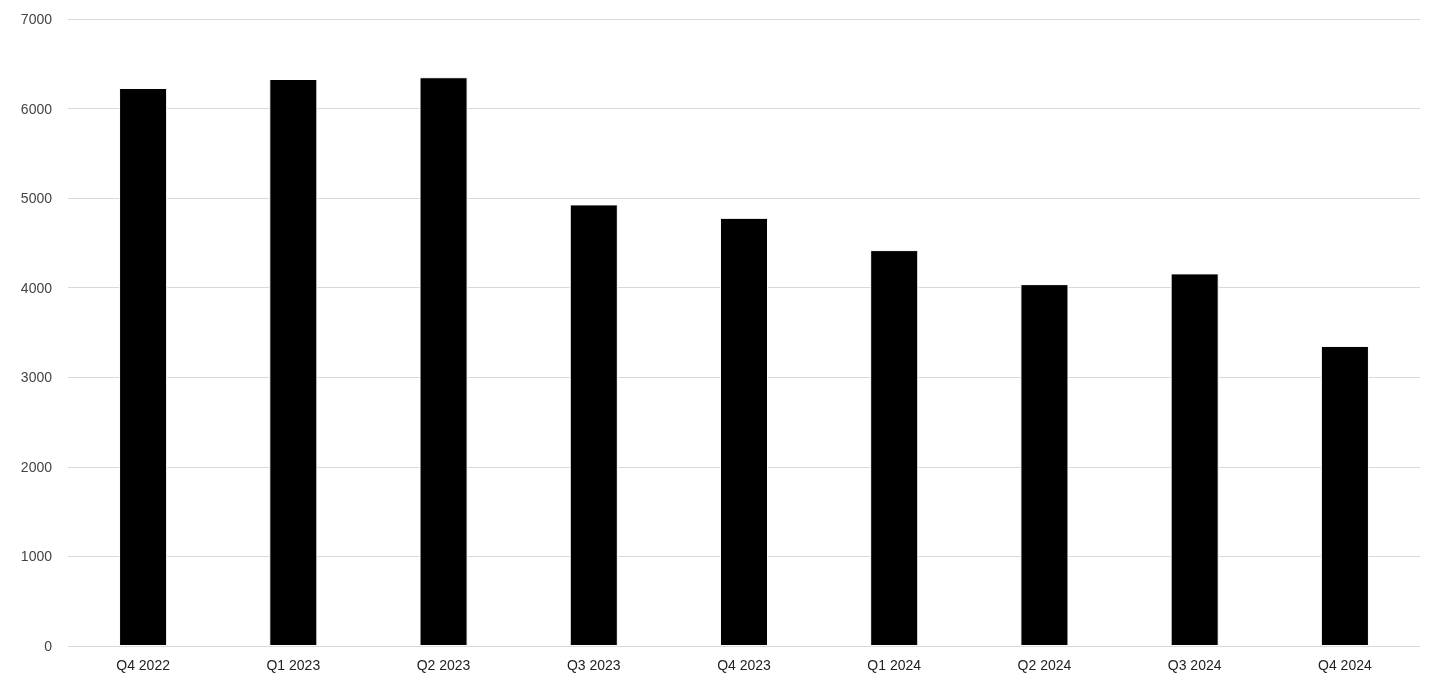  I want to click on y-tick-label: 6000, so click(36, 108).